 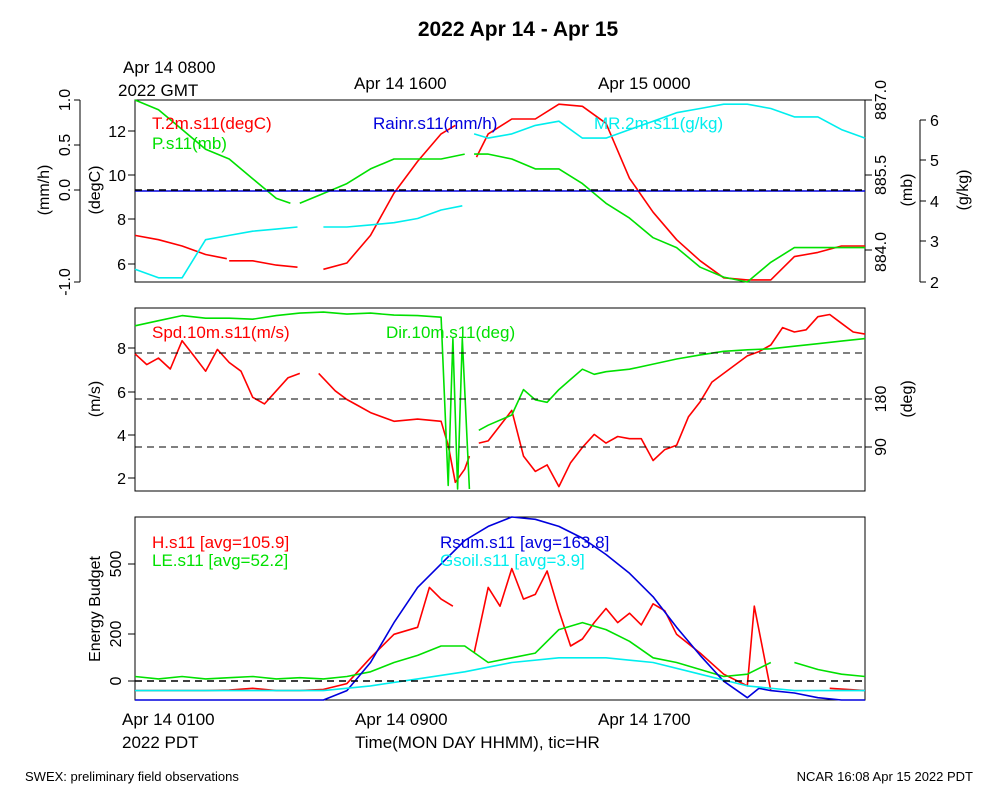 What do you see at coordinates (116, 564) in the screenshot?
I see `energy-tick-label: 500` at bounding box center [116, 564].